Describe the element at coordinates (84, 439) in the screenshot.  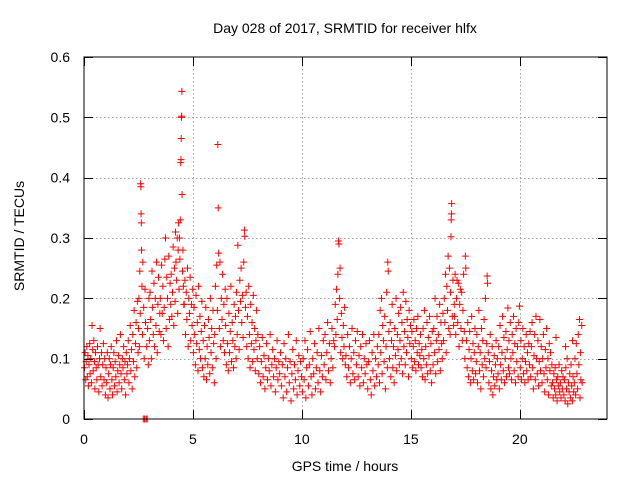
I see `x-tick-label: 0` at that location.